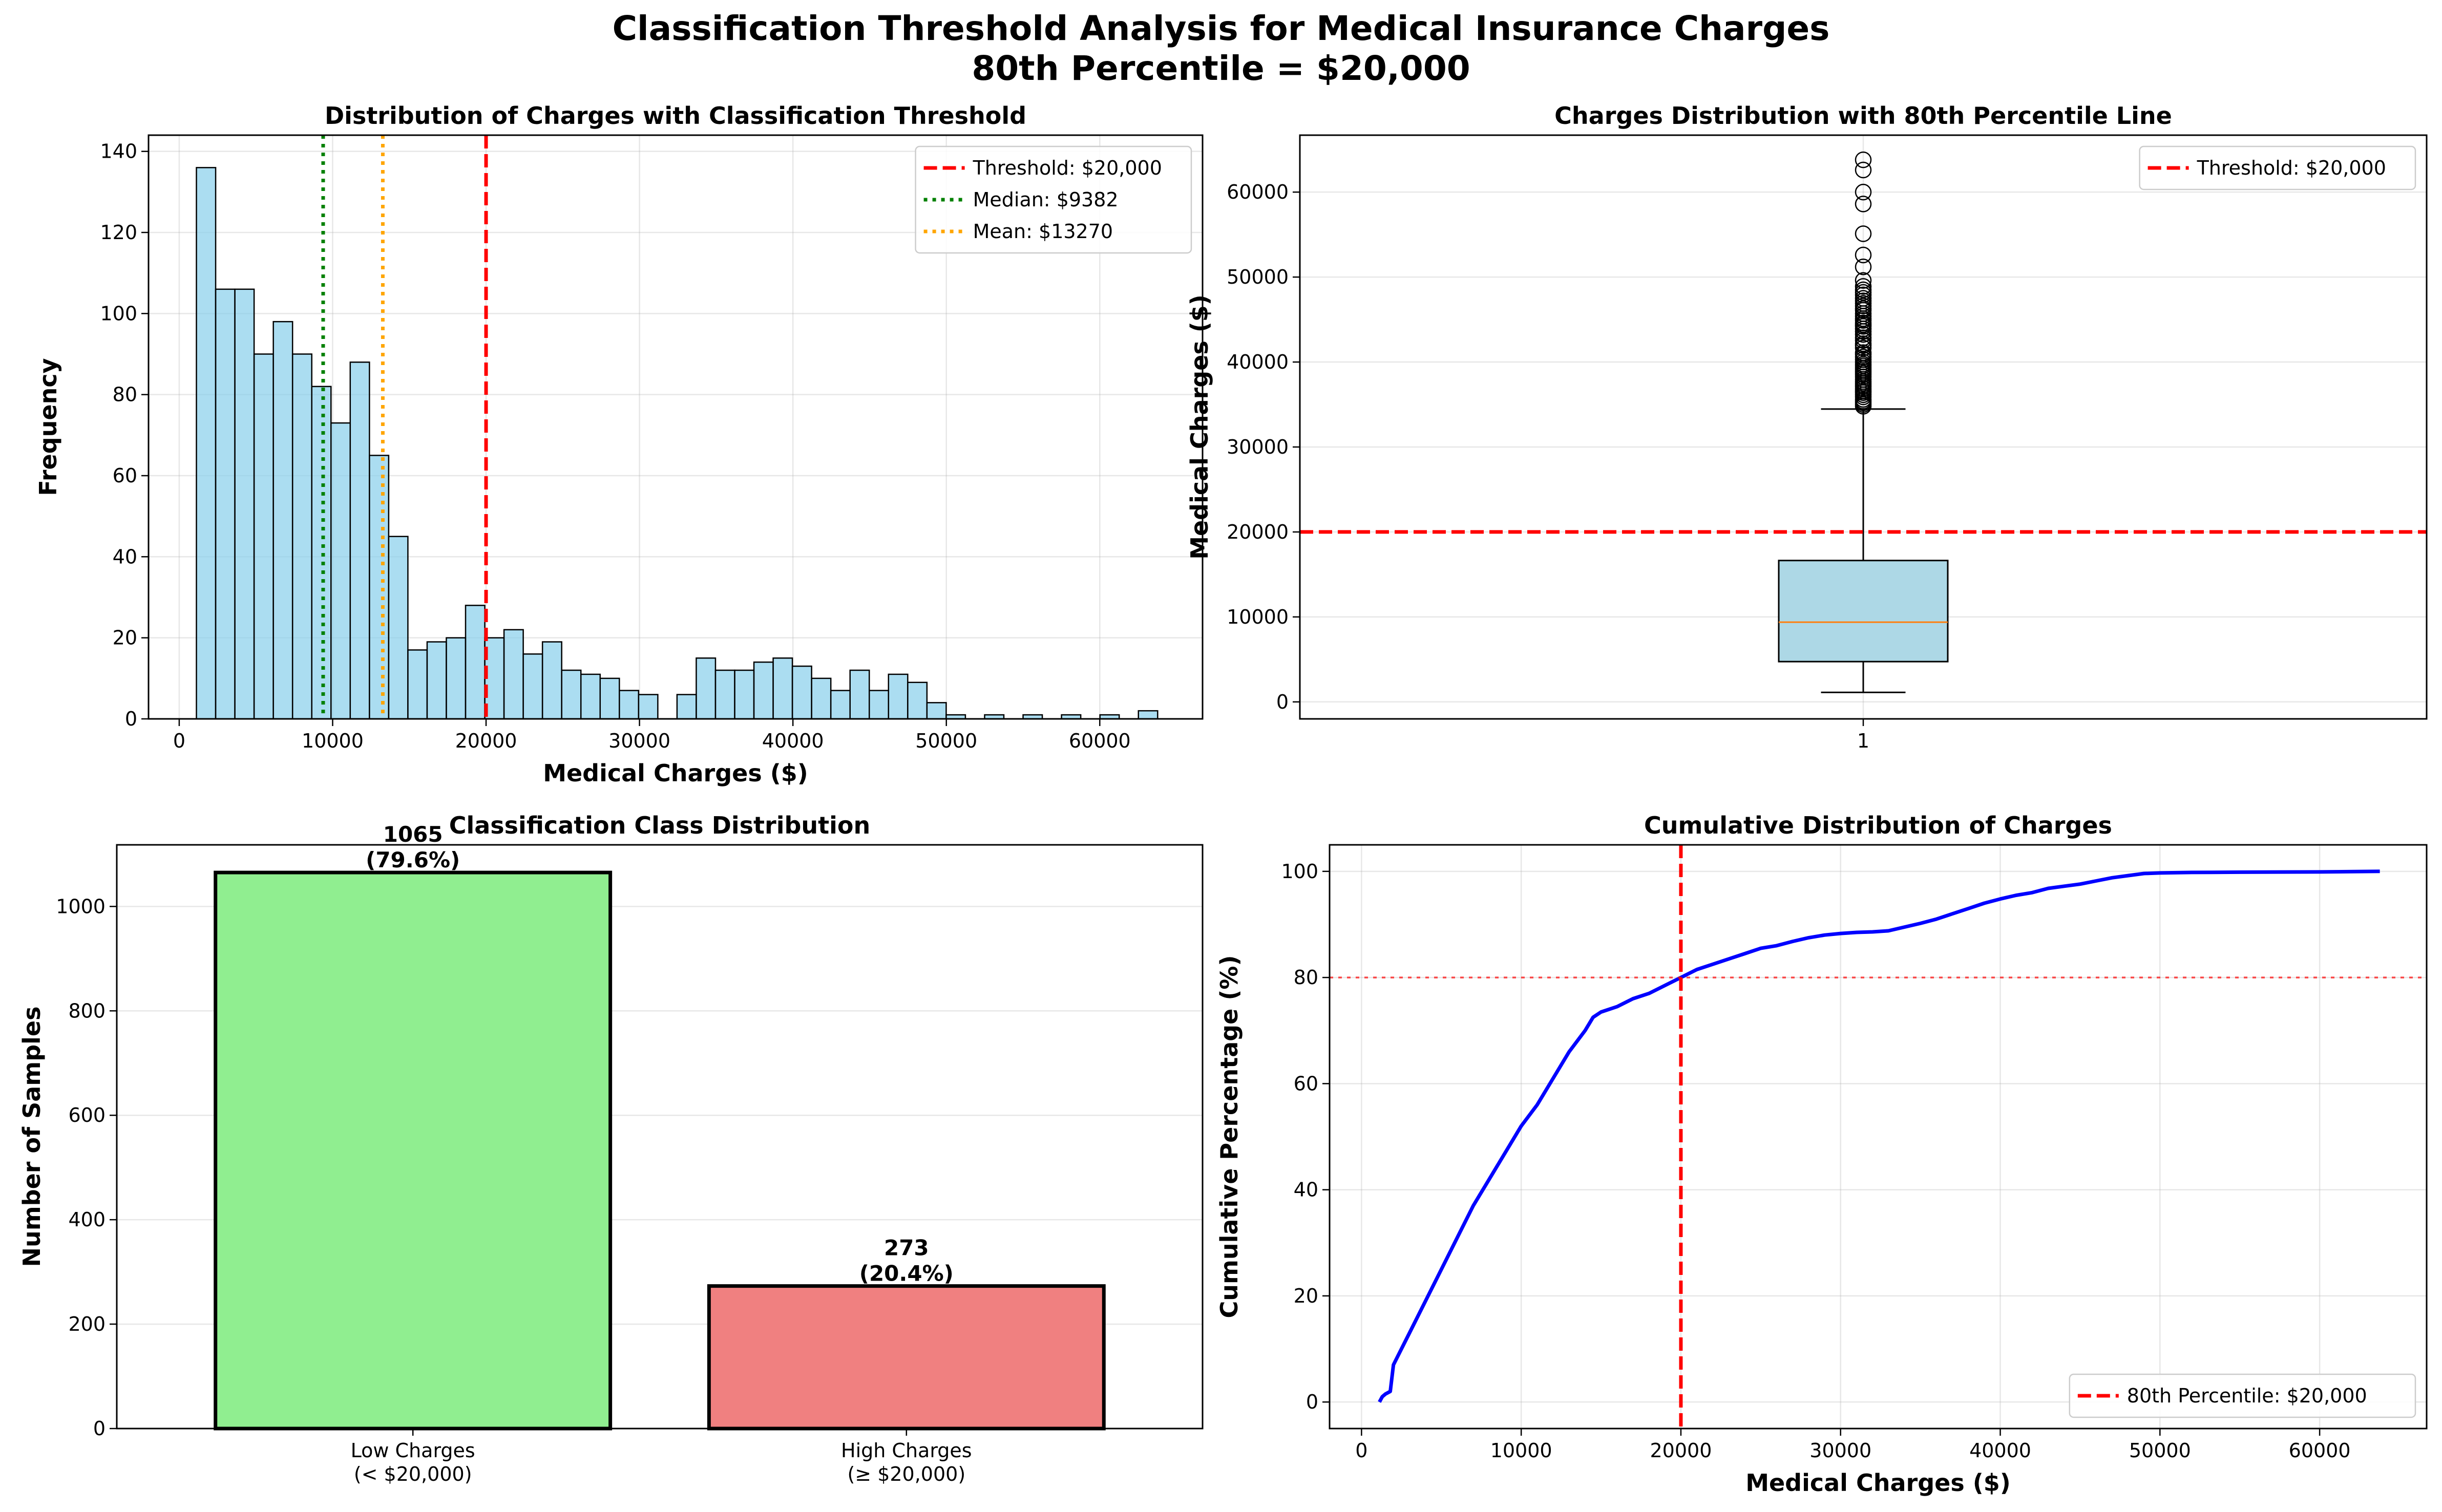 The width and height of the screenshot is (2442, 1512). What do you see at coordinates (1046, 199) in the screenshot?
I see `legend-label: Median: $9382` at bounding box center [1046, 199].